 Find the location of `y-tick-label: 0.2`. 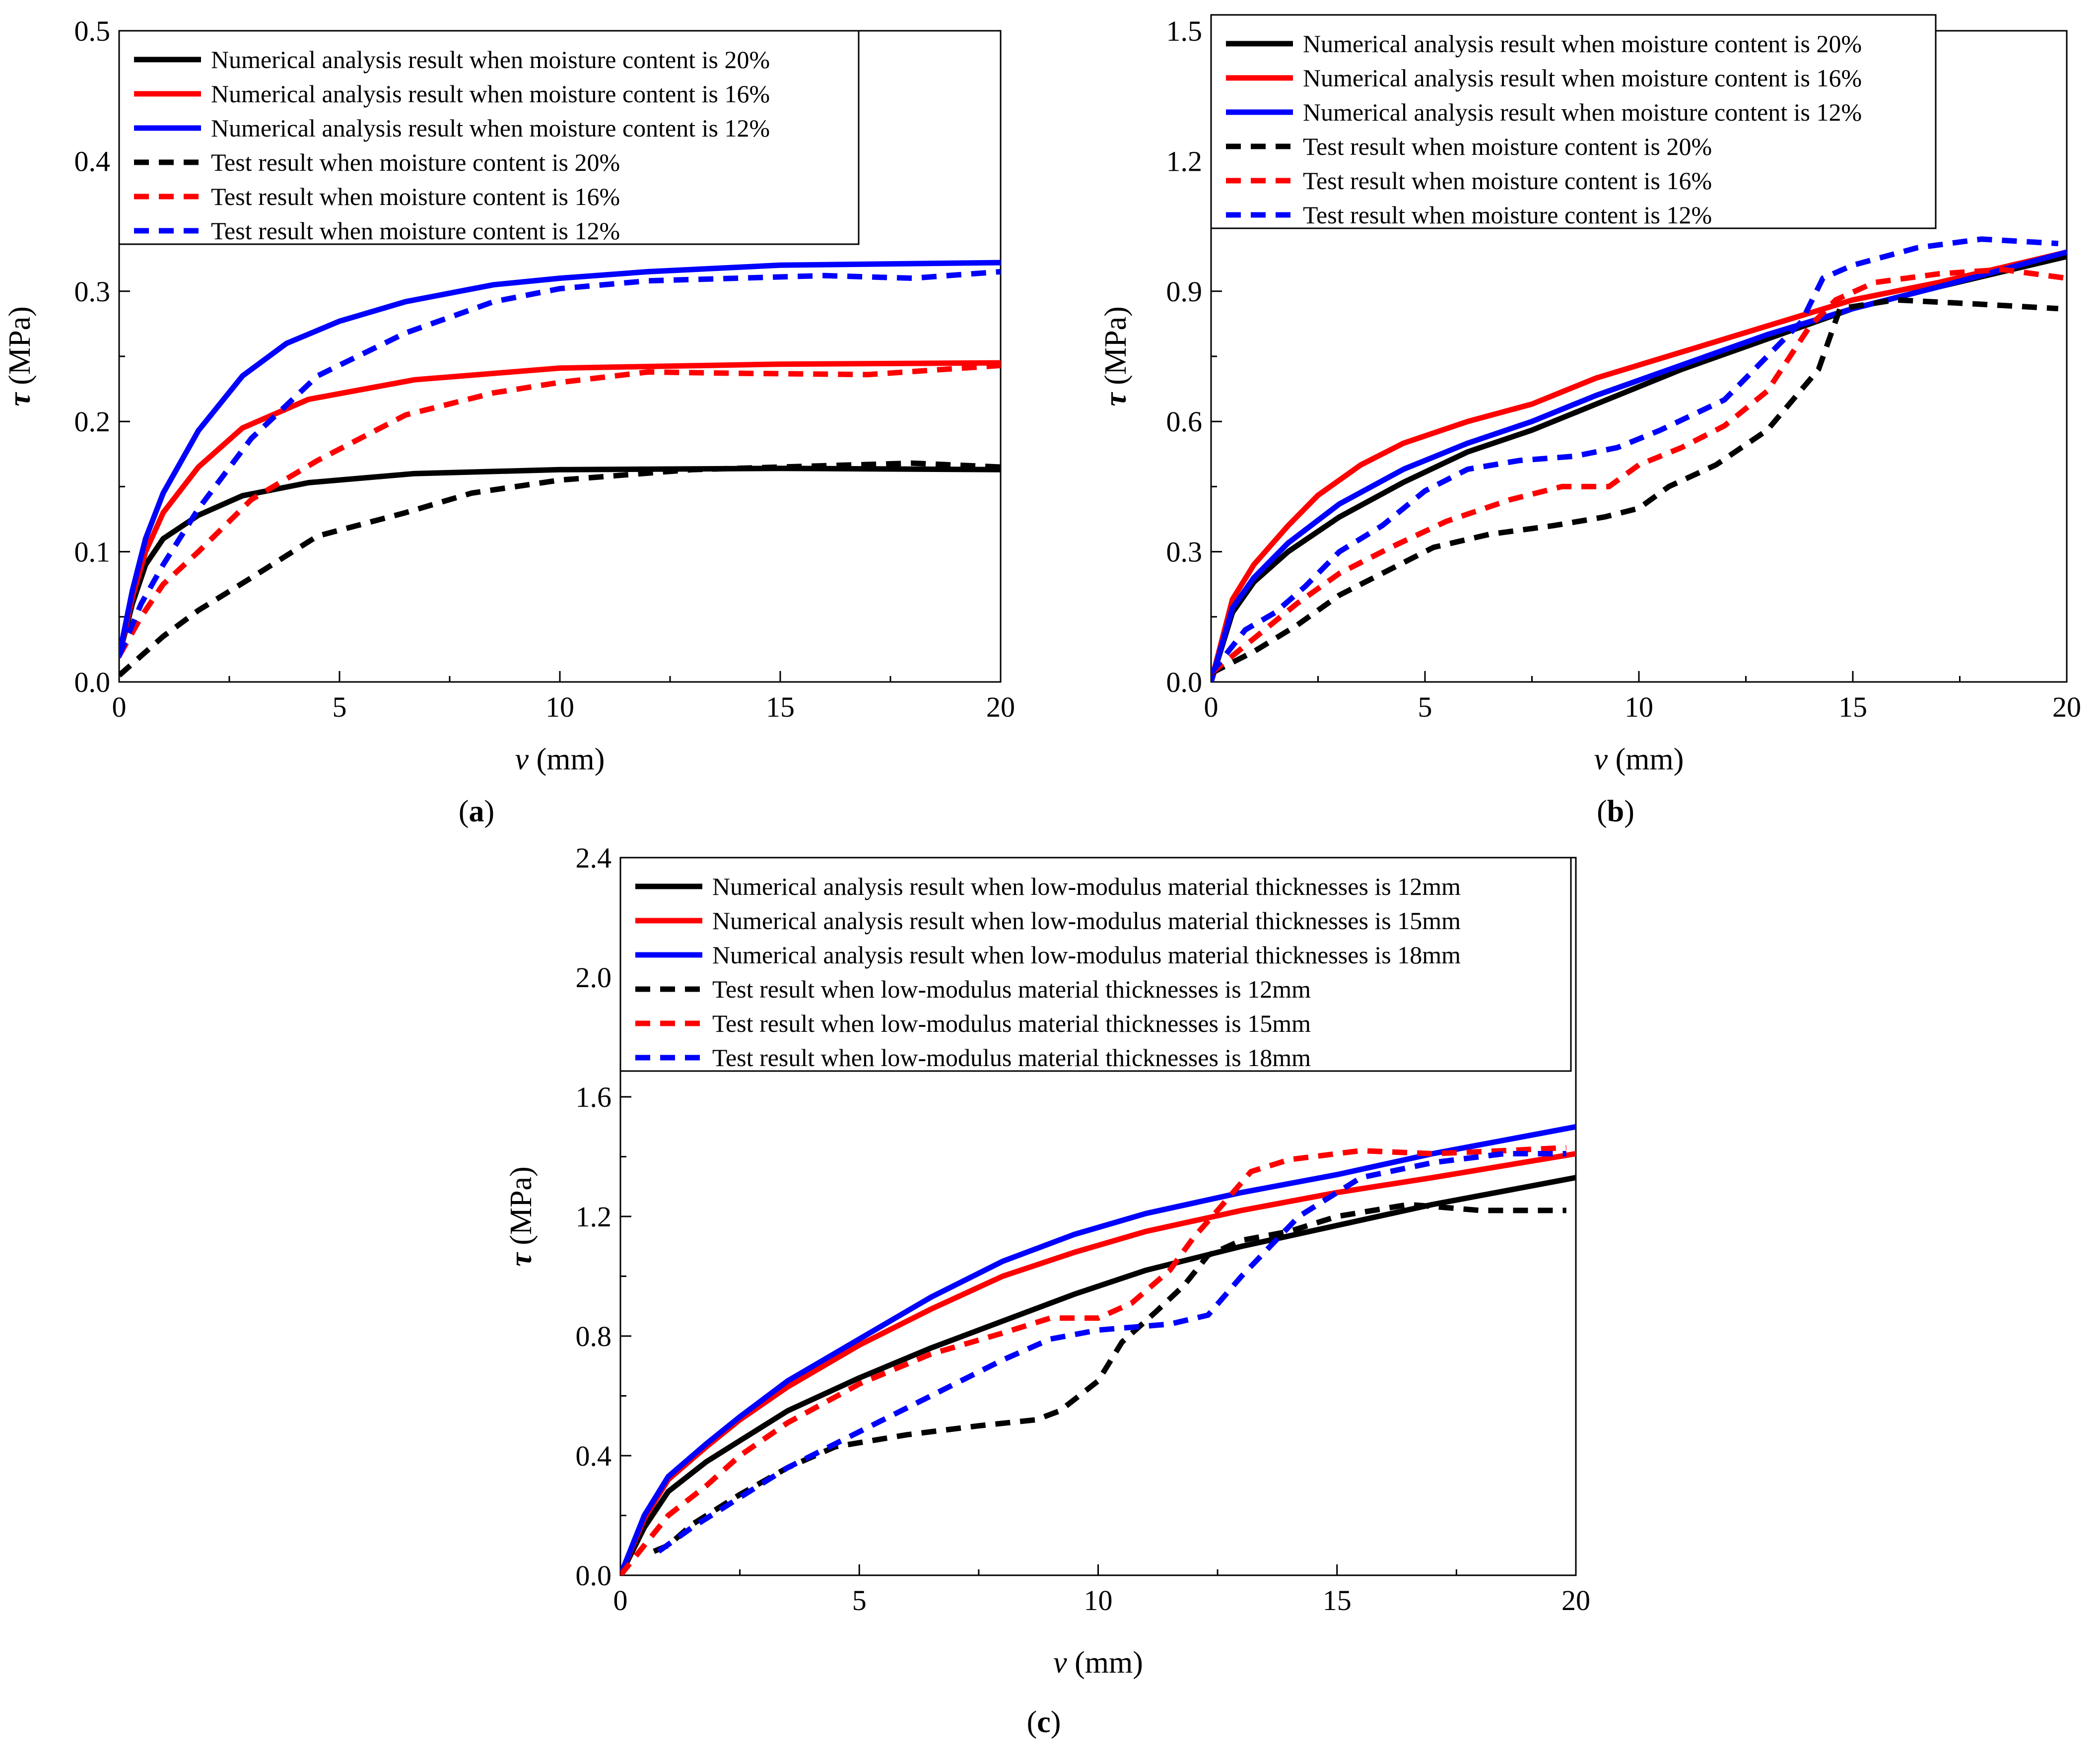

y-tick-label: 0.2 is located at coordinates (93, 421).